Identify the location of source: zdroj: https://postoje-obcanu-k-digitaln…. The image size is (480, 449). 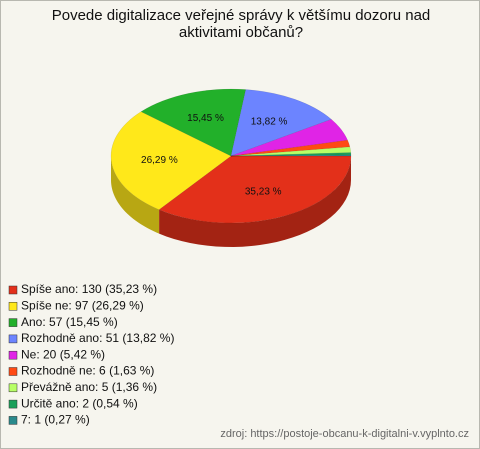
(344, 434).